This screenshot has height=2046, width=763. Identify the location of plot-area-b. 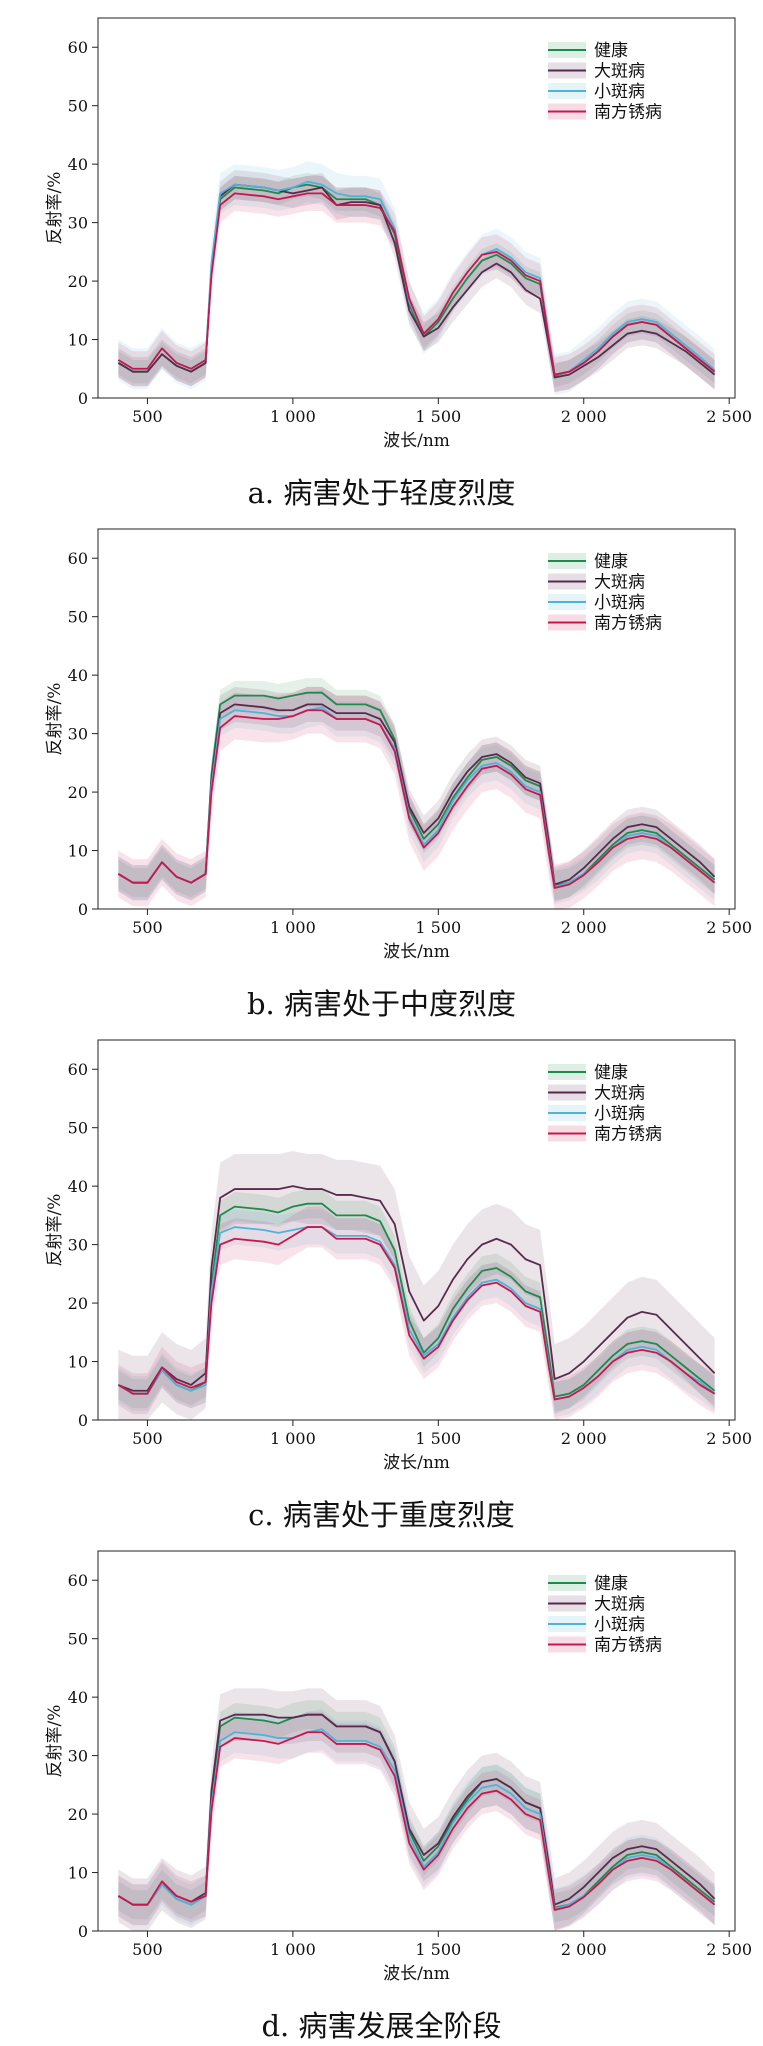
(416, 793).